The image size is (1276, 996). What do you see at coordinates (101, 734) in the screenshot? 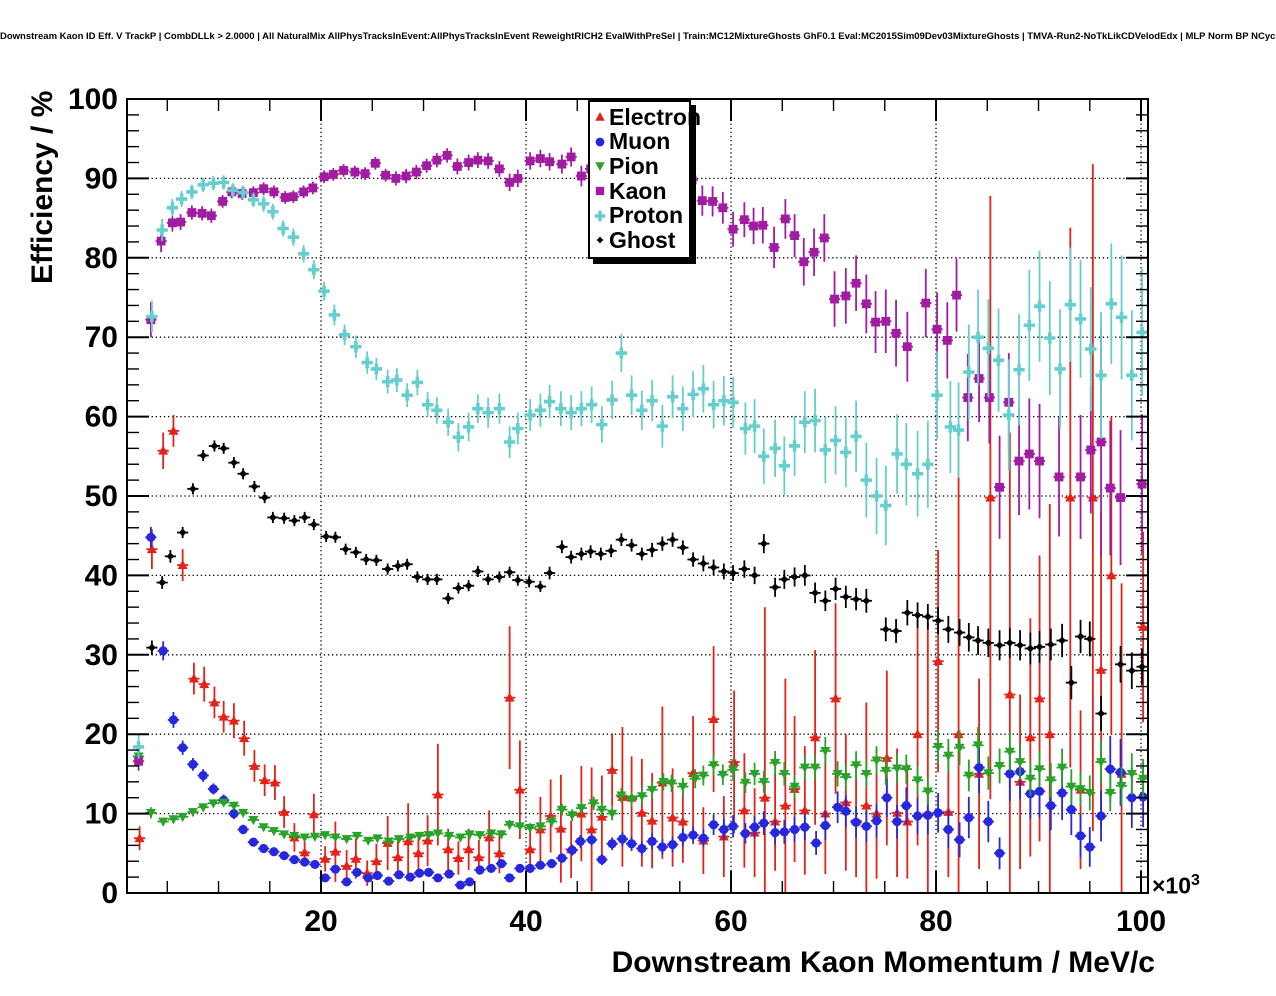
I see `y-tick-label: 20` at bounding box center [101, 734].